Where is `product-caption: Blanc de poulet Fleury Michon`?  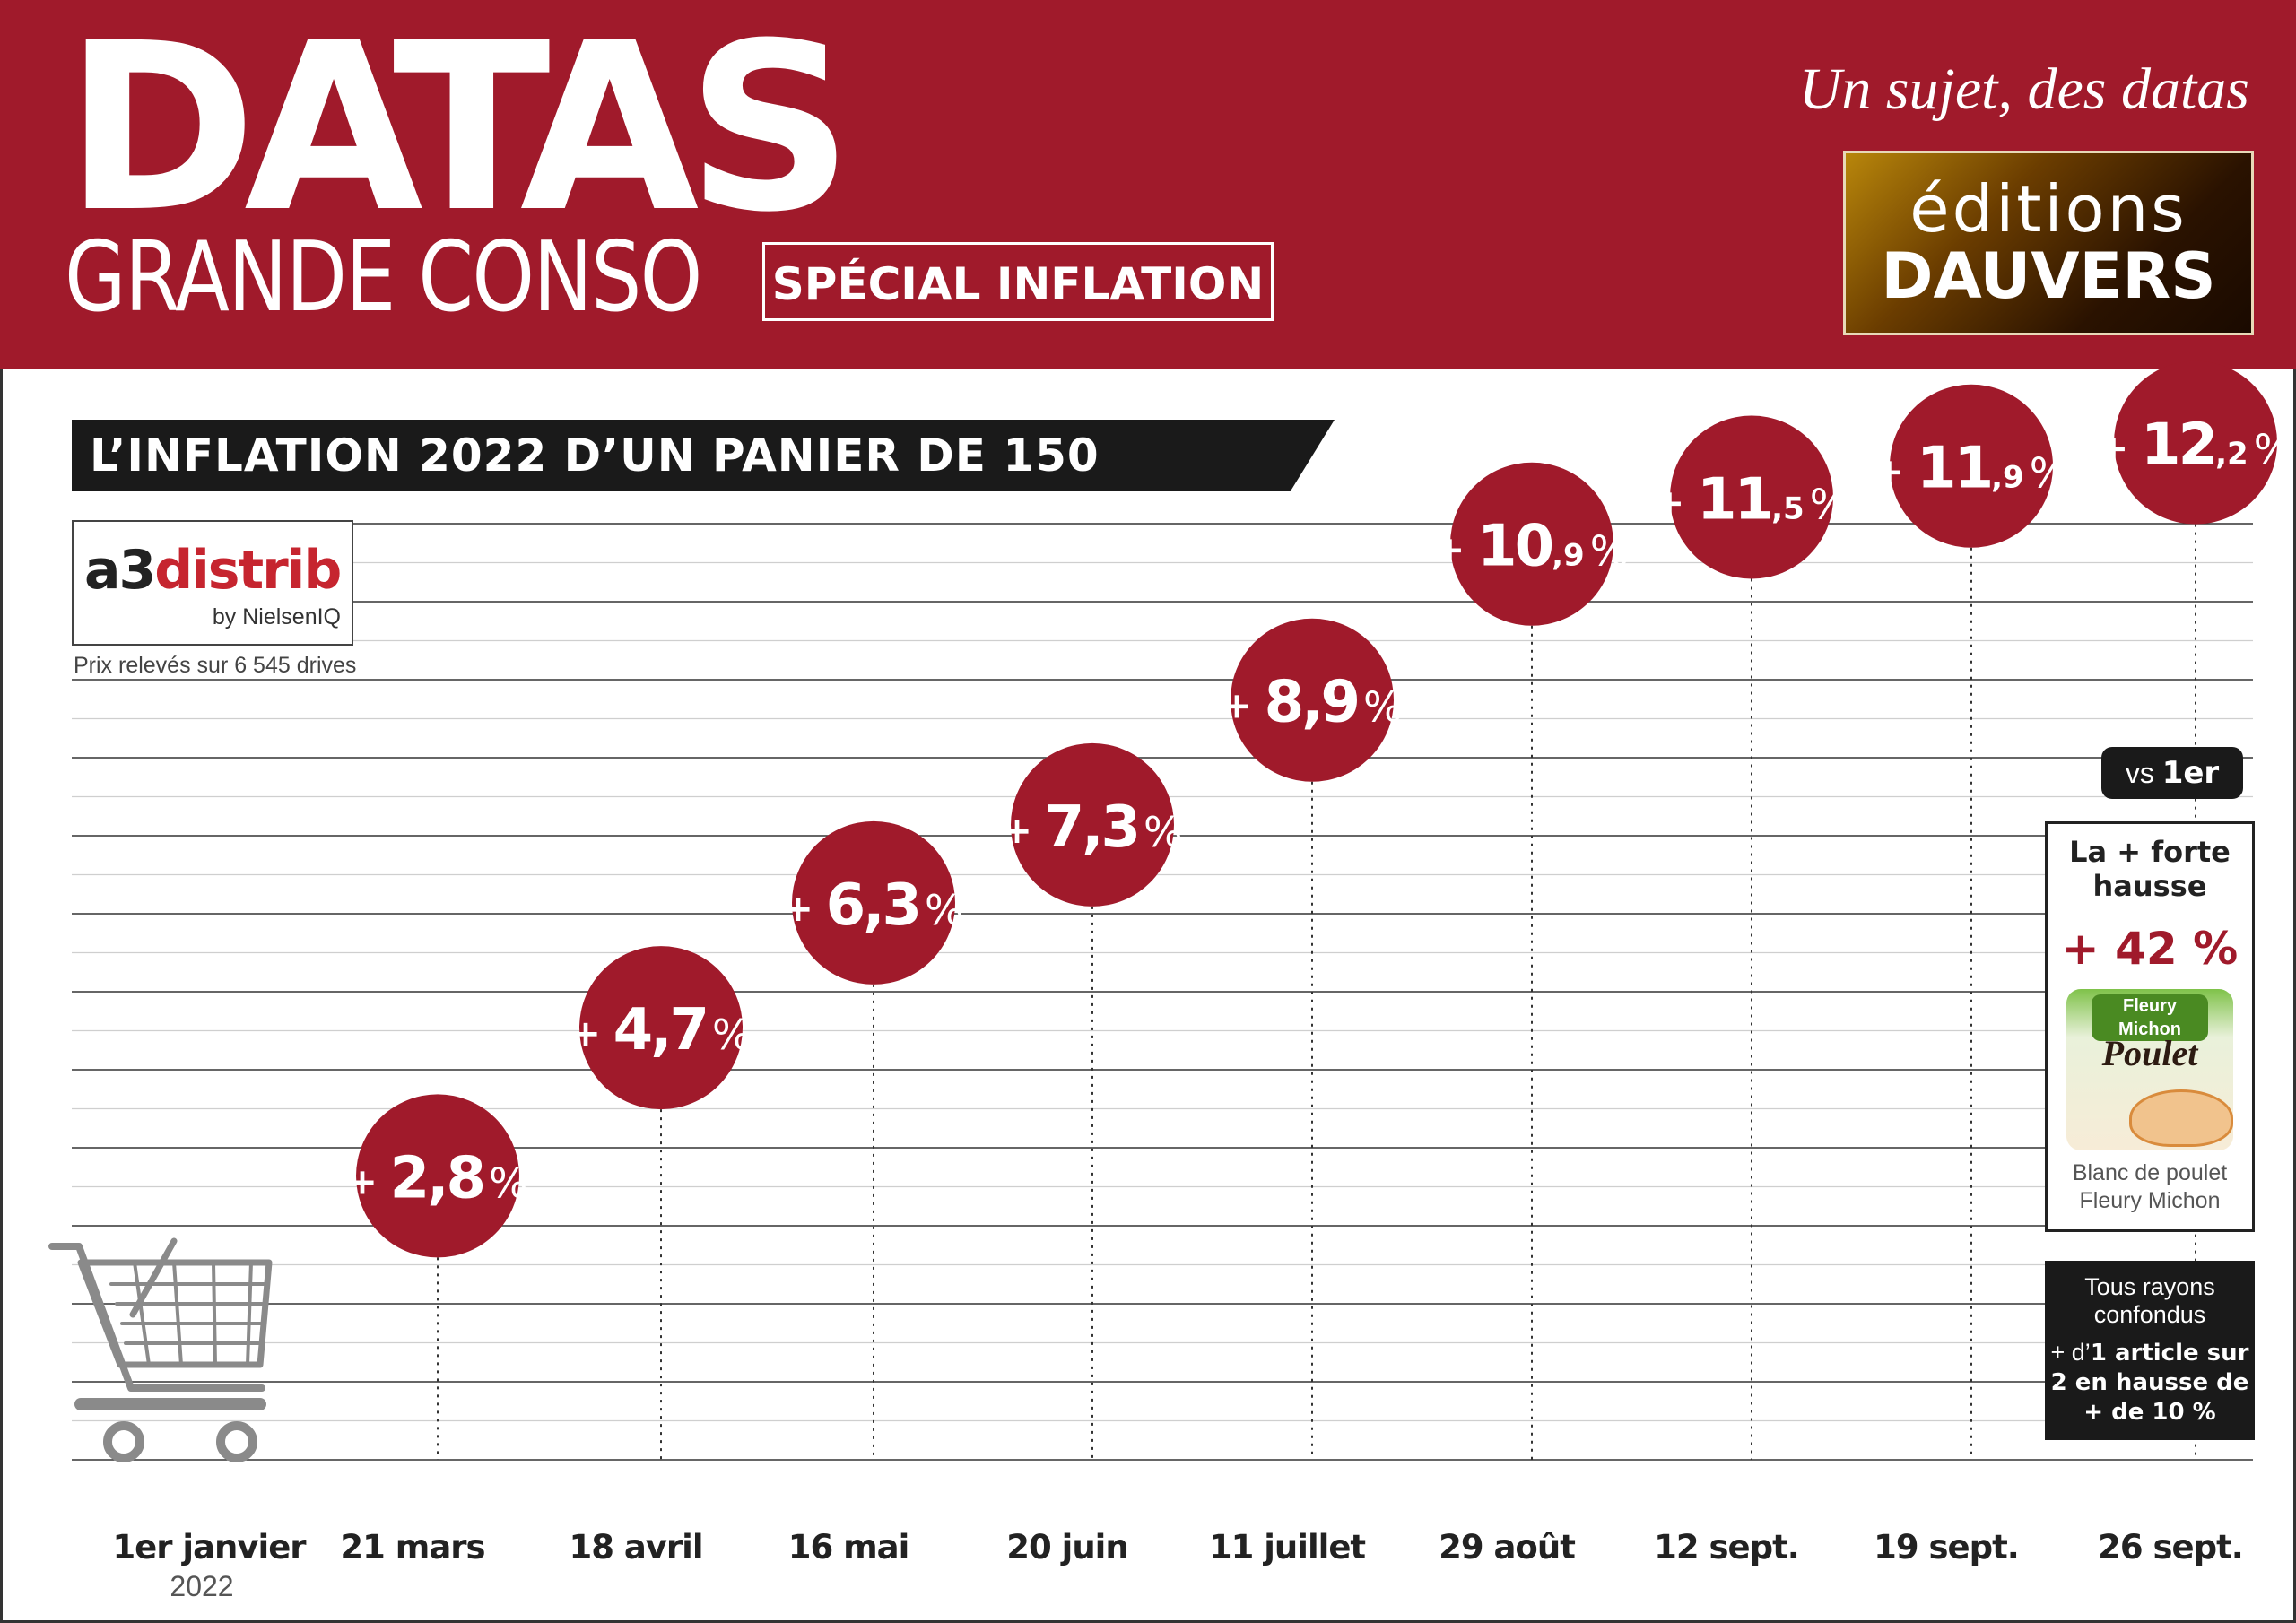
product-caption: Blanc de poulet Fleury Michon is located at coordinates (2150, 1186).